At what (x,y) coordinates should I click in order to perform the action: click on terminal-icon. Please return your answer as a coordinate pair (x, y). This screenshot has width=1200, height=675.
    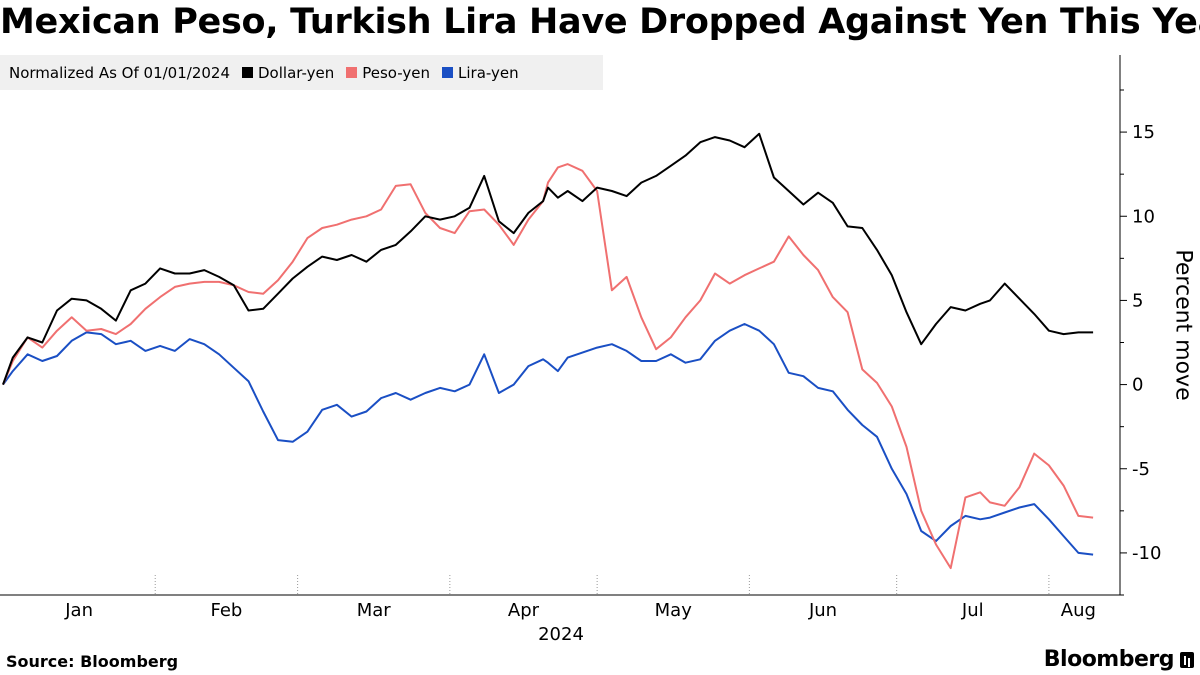
    Looking at the image, I should click on (1187, 659).